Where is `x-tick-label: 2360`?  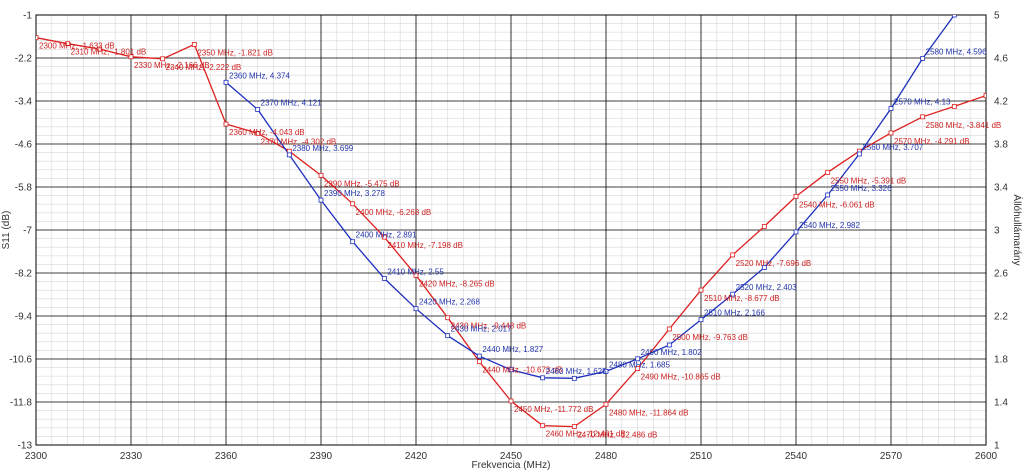 x-tick-label: 2360 is located at coordinates (226, 456).